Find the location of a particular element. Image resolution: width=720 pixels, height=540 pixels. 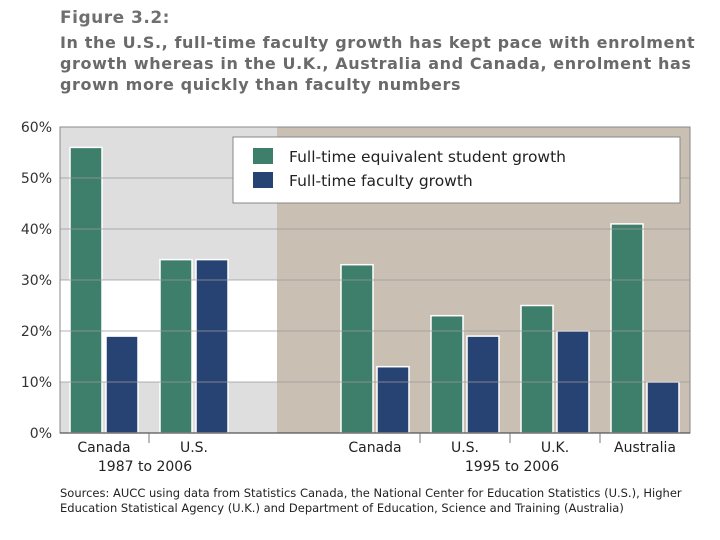

category-label: U.K. is located at coordinates (555, 448).